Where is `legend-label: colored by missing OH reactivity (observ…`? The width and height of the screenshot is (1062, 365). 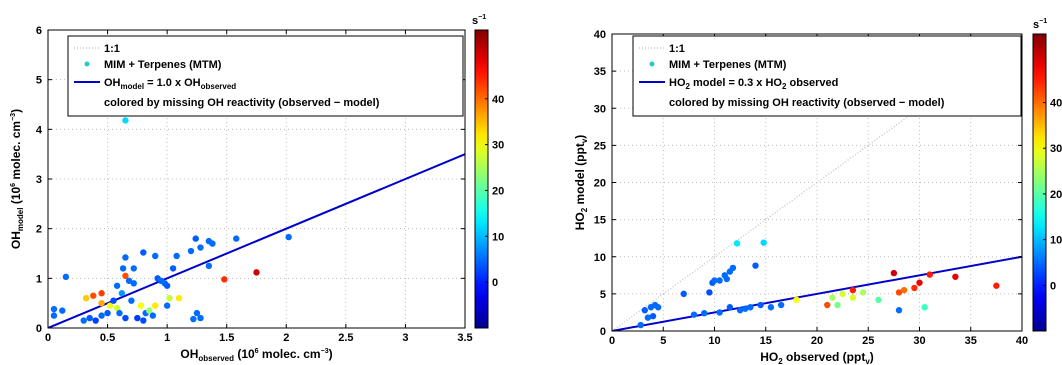
legend-label: colored by missing OH reactivity (observ… is located at coordinates (242, 103).